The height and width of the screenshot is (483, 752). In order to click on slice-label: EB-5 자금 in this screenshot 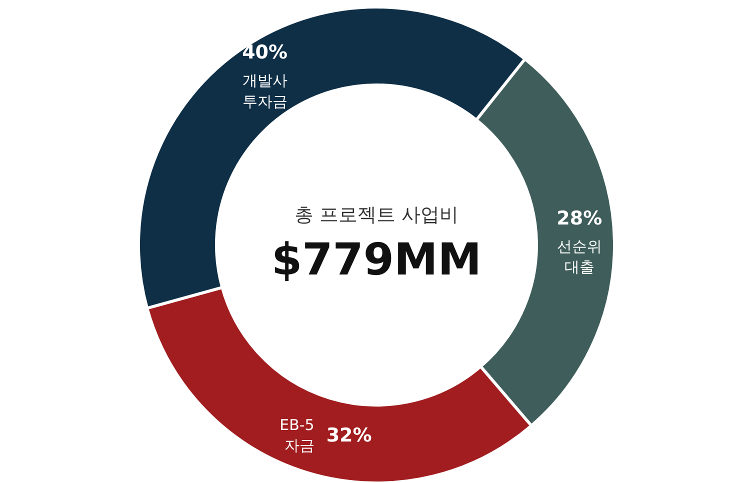, I will do `click(297, 435)`.